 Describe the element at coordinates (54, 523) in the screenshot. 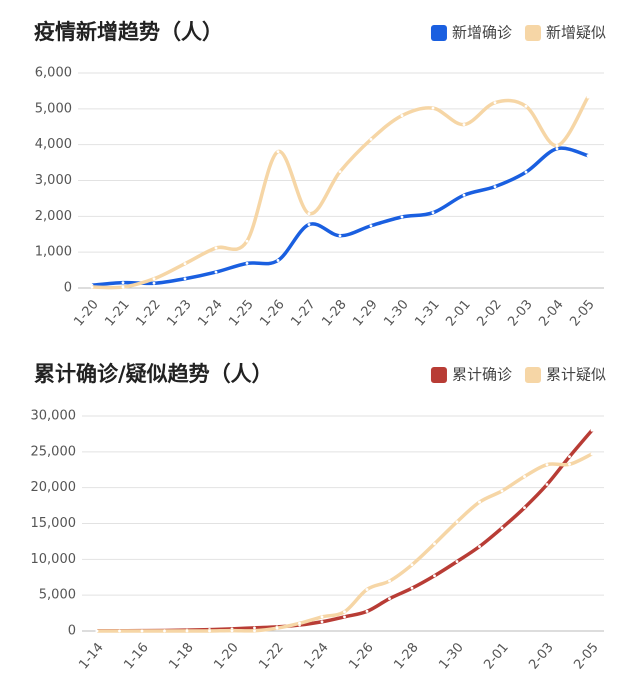

I see `y-tick-label: 15,000` at that location.